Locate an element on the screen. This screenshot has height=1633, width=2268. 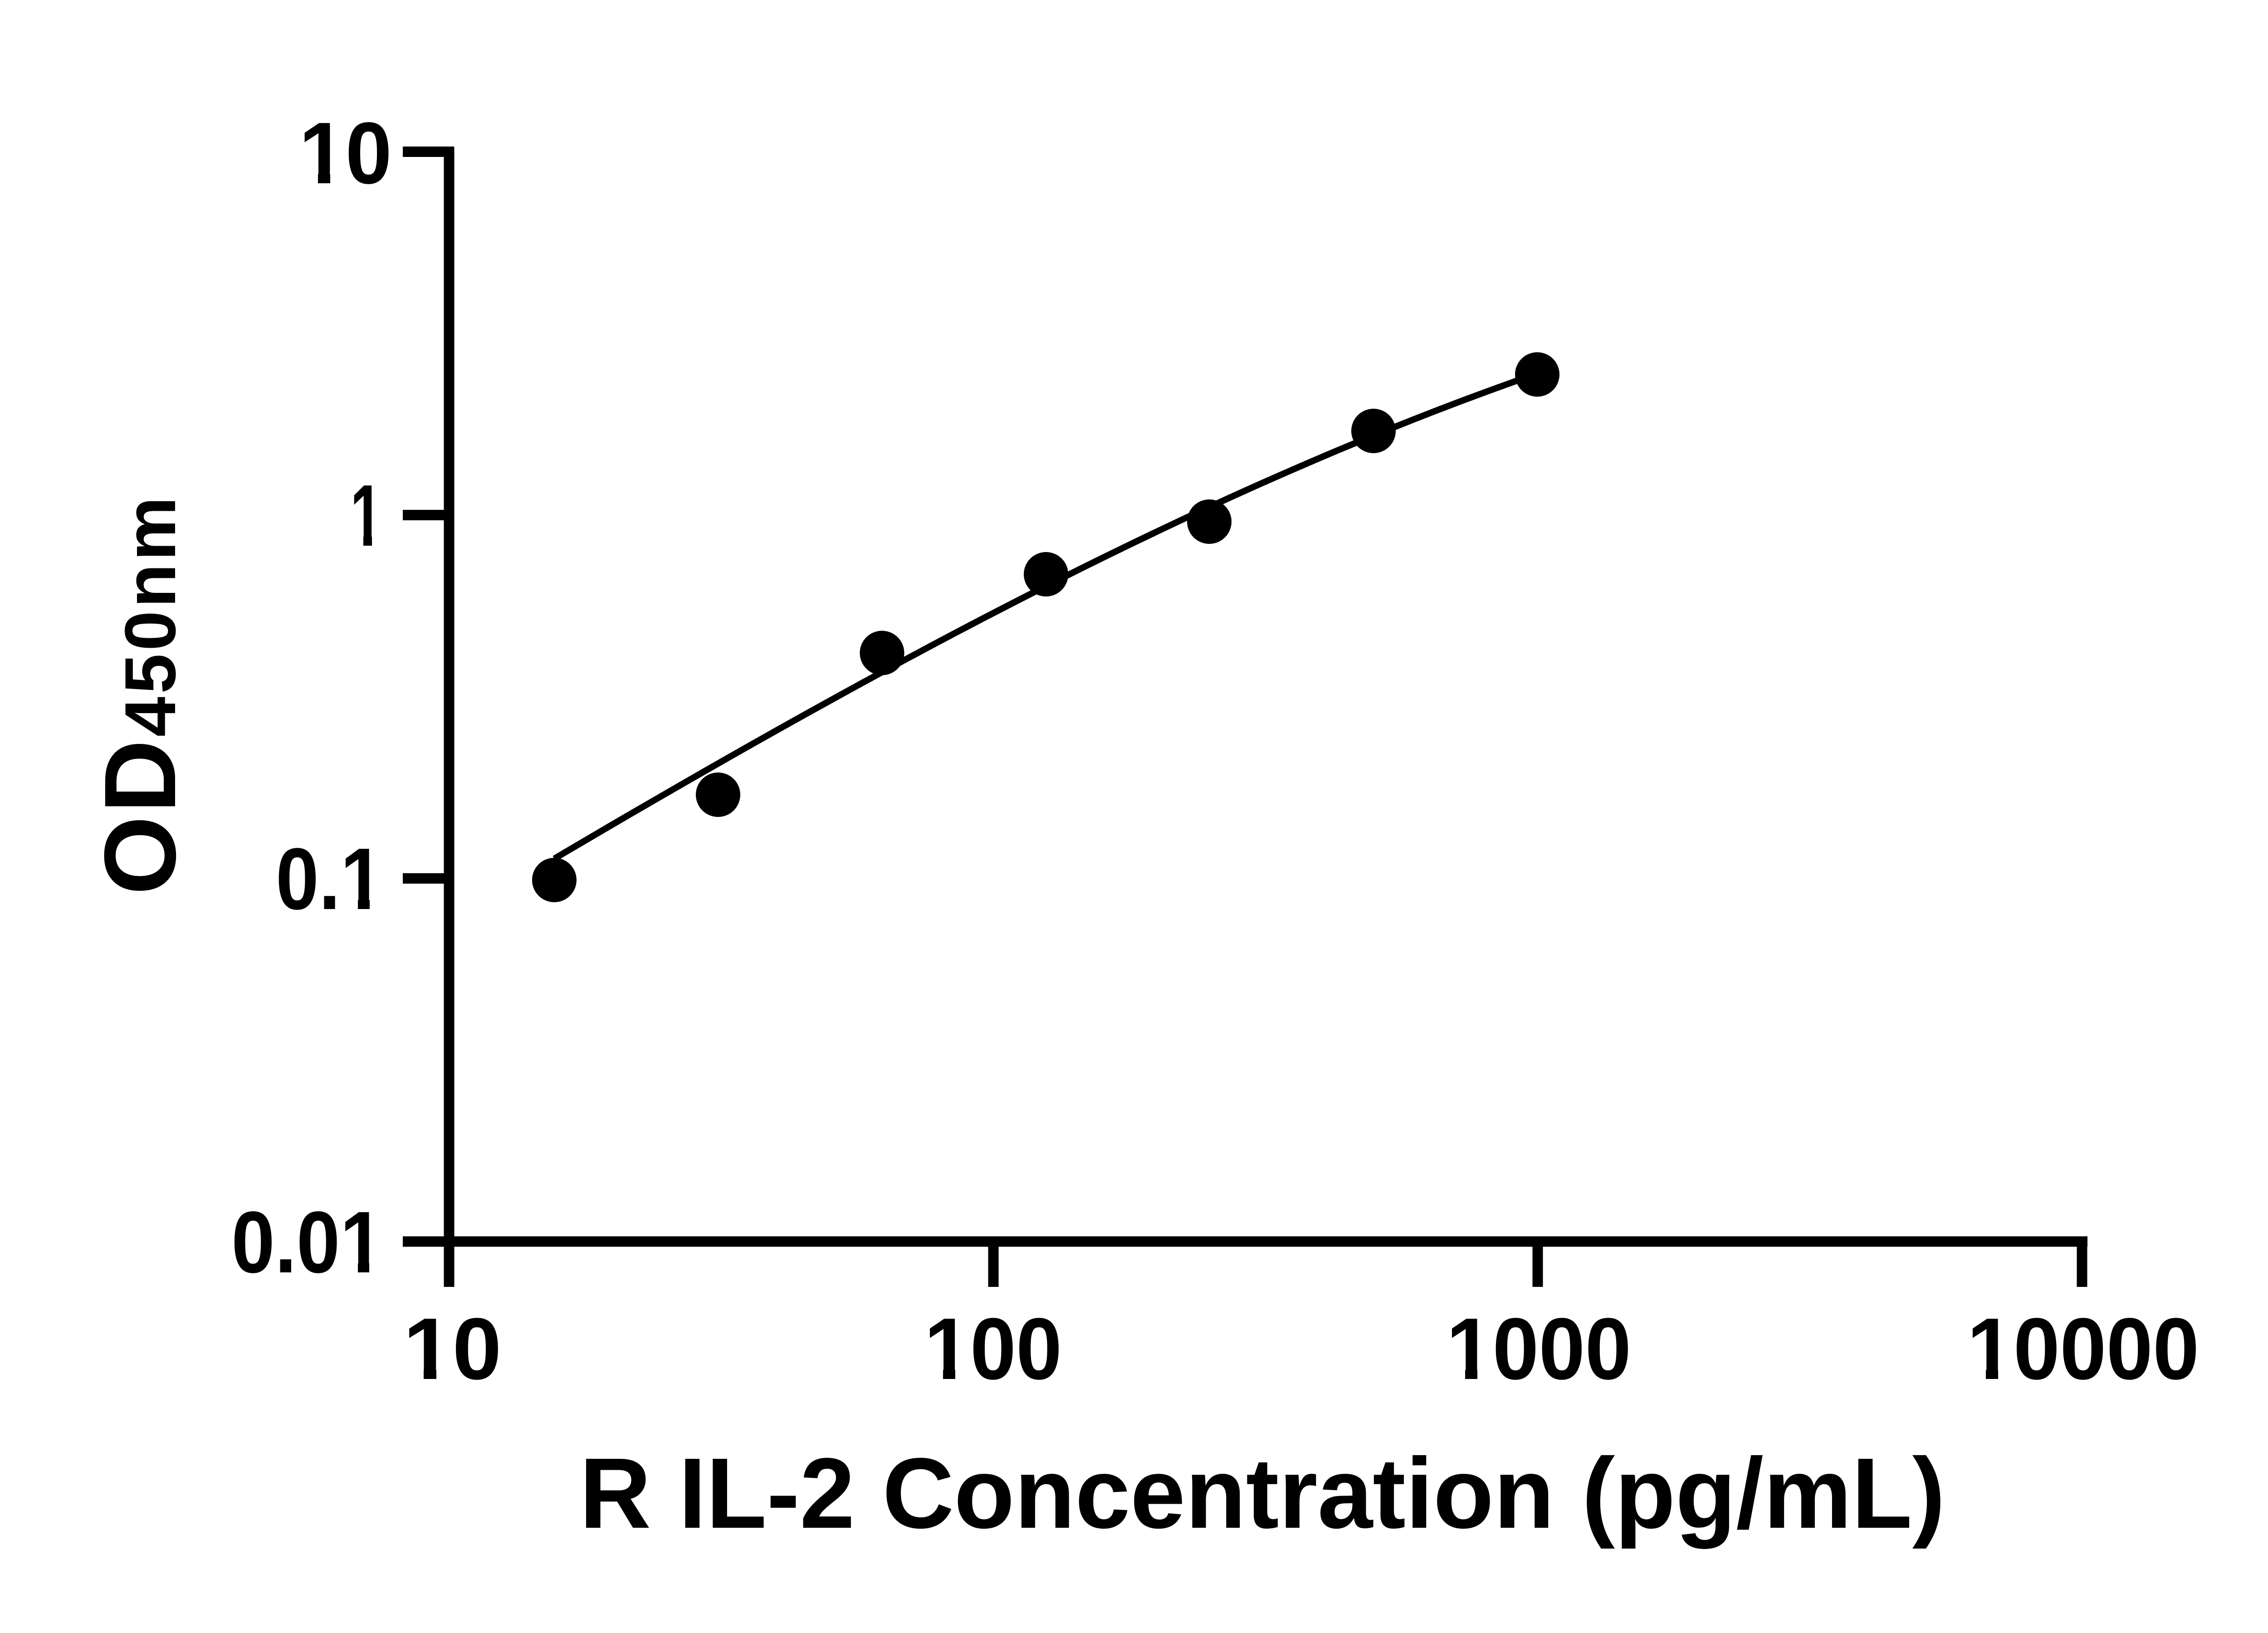
svg-text: 0.1 is located at coordinates (330, 879).